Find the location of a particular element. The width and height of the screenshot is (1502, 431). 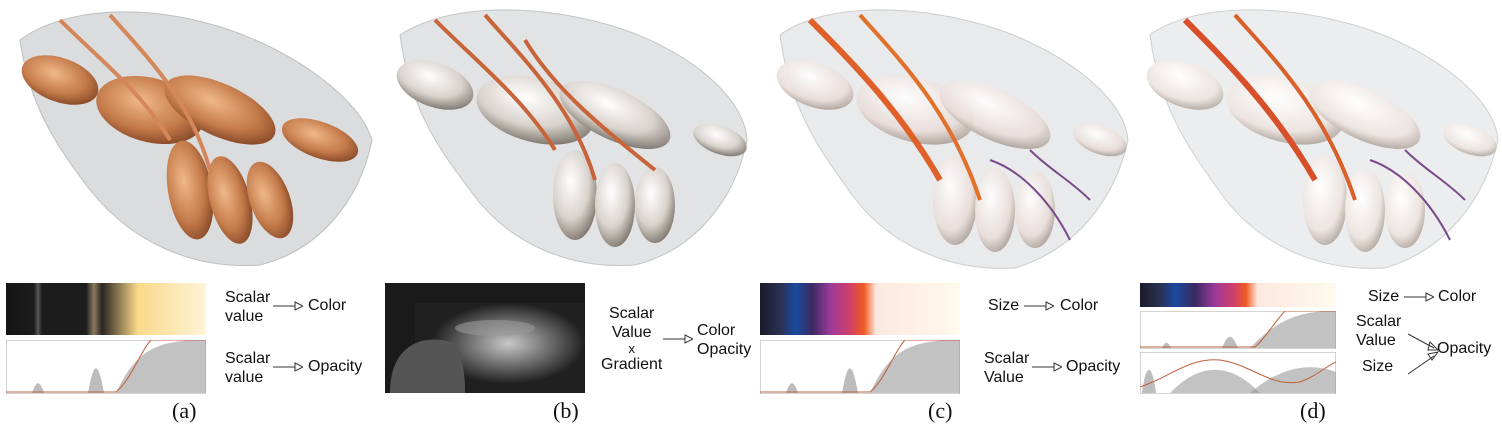

to-label-a2: Opacity is located at coordinates (335, 366).